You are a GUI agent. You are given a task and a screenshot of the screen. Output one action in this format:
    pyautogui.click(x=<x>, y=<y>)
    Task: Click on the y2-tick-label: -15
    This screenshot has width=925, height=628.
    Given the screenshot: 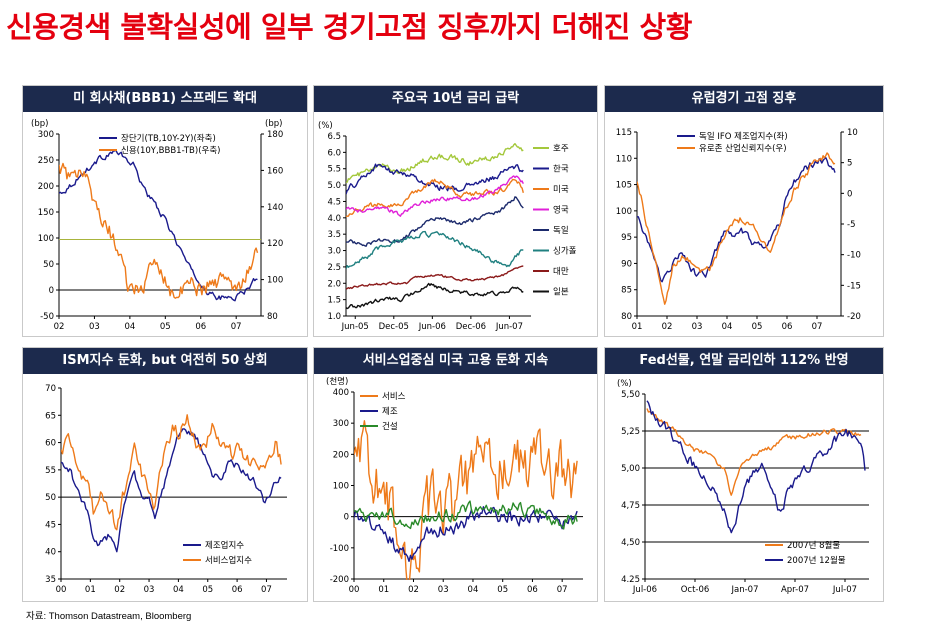 What is the action you would take?
    pyautogui.click(x=854, y=286)
    